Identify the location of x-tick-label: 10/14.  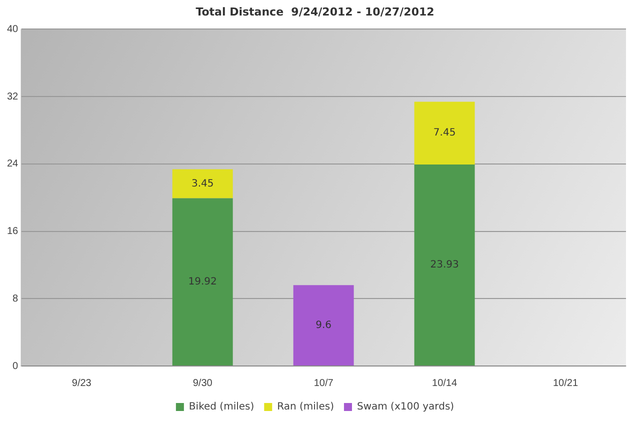
(445, 383).